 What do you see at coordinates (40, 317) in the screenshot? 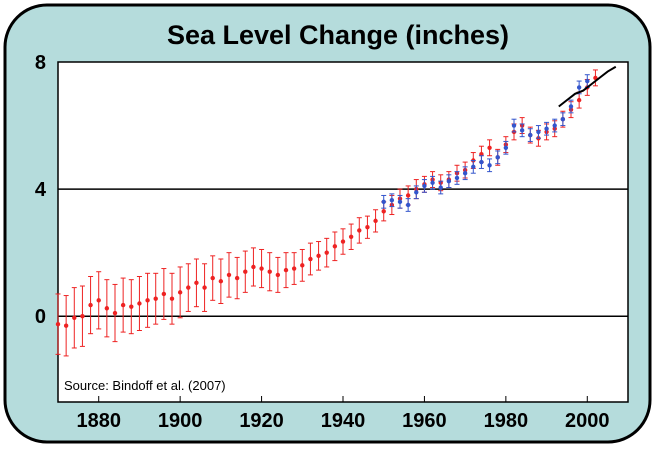
I see `y-tick-label: 0` at bounding box center [40, 317].